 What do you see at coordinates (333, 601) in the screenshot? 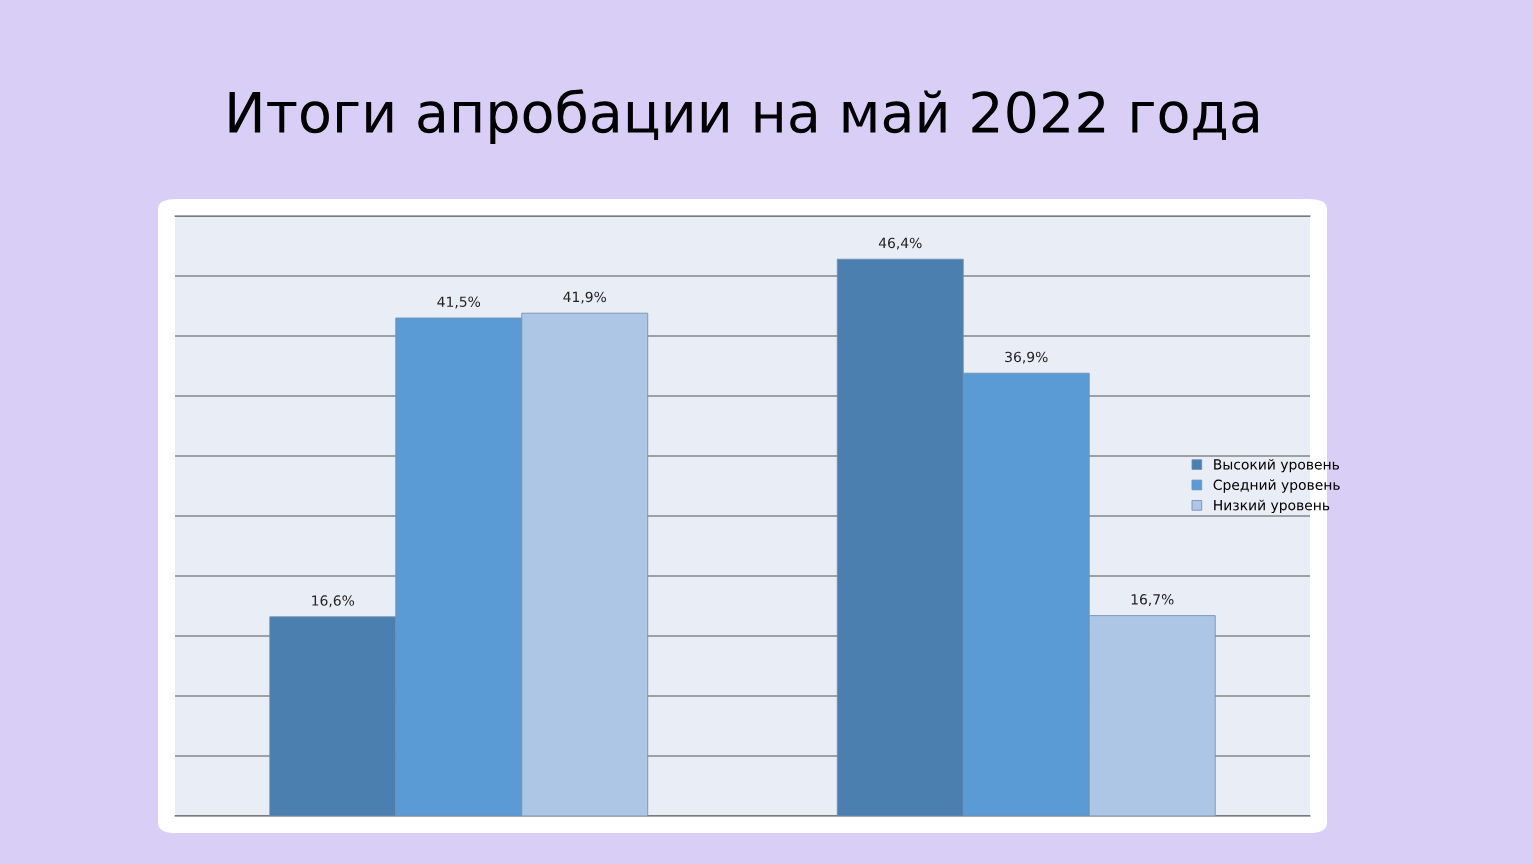
I see `data-label: 16,6%` at bounding box center [333, 601].